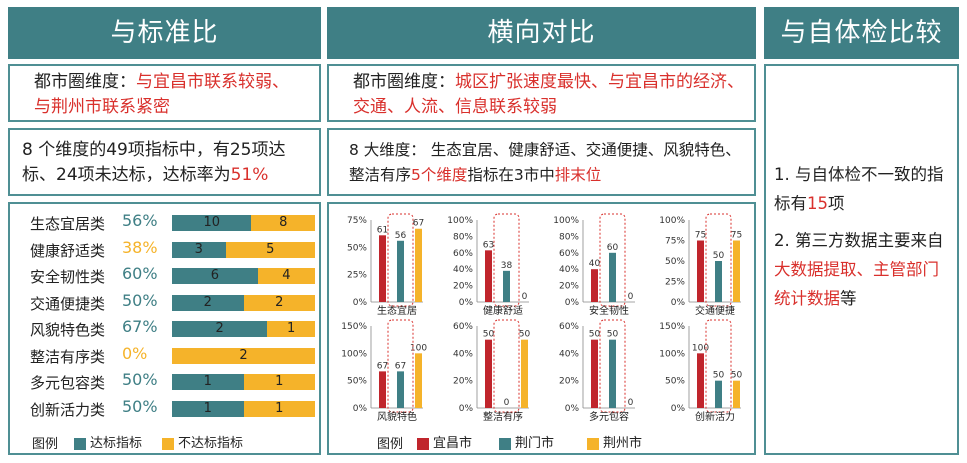  I want to click on left-summary-prefix: 8 个维度的49项指标中，有25项达标、24项未达标，达标率为, so click(154, 162).